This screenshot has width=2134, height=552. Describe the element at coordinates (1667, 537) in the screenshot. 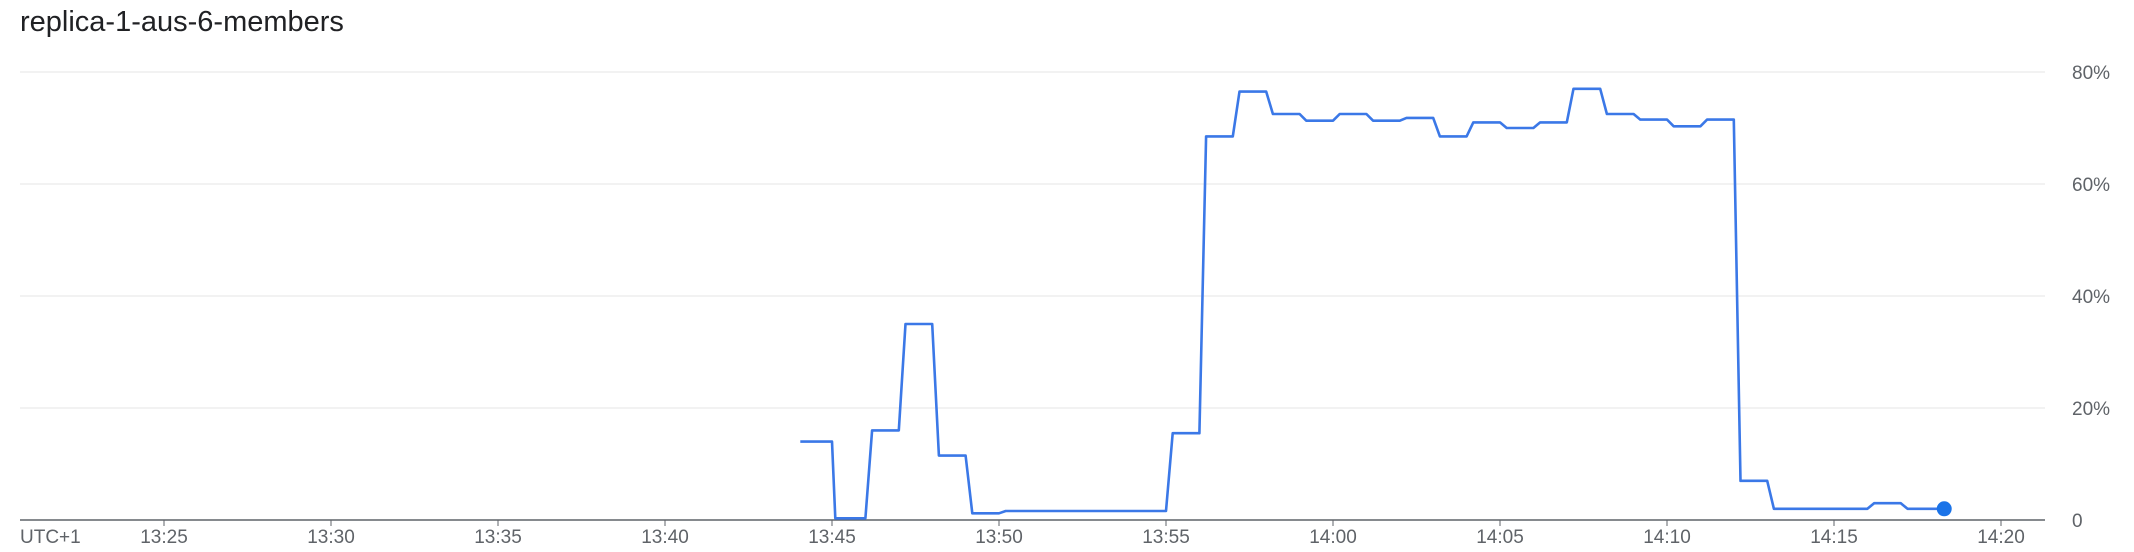

I see `x-tick-label: 14:10` at that location.